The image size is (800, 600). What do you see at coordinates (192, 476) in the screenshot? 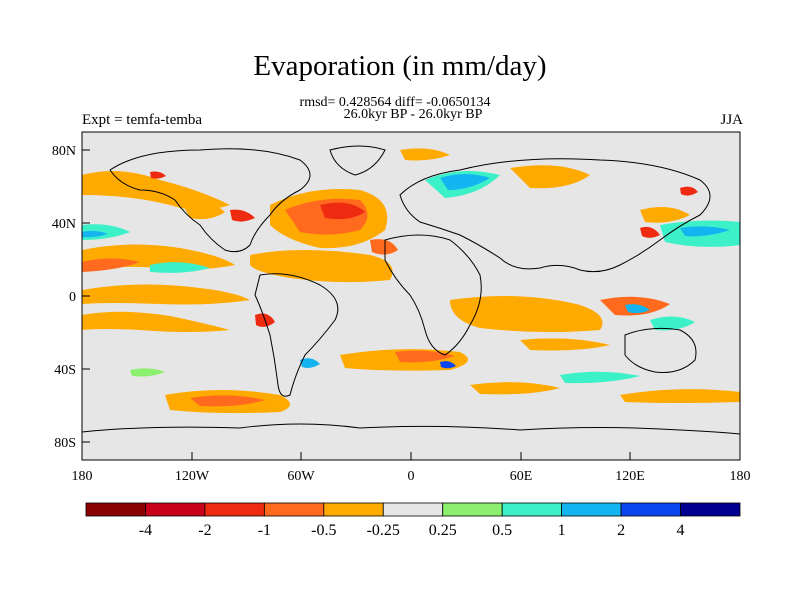
I see `lon-label: 120W` at bounding box center [192, 476].